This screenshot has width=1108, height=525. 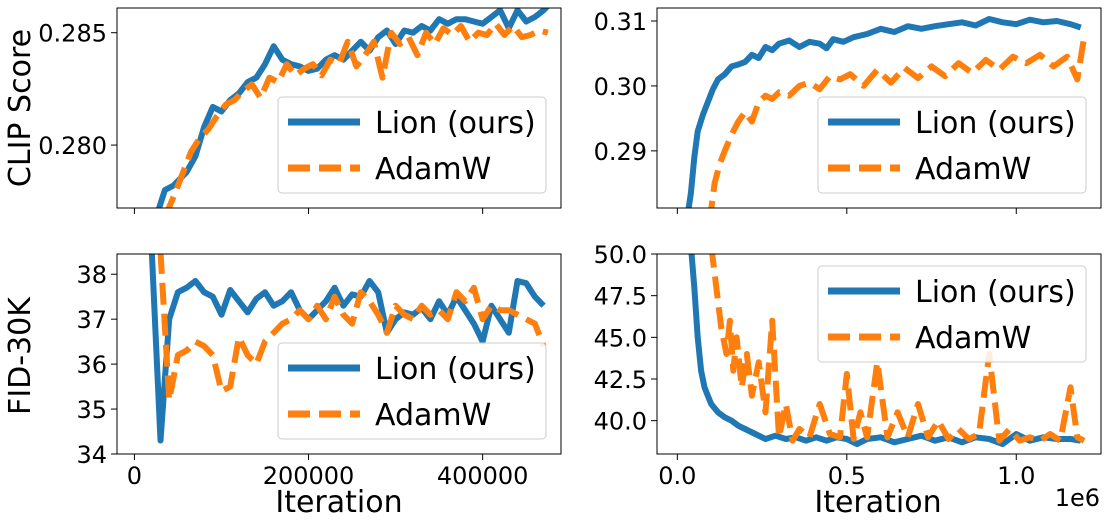 I want to click on xlabel-right: Iteration, so click(x=877, y=502).